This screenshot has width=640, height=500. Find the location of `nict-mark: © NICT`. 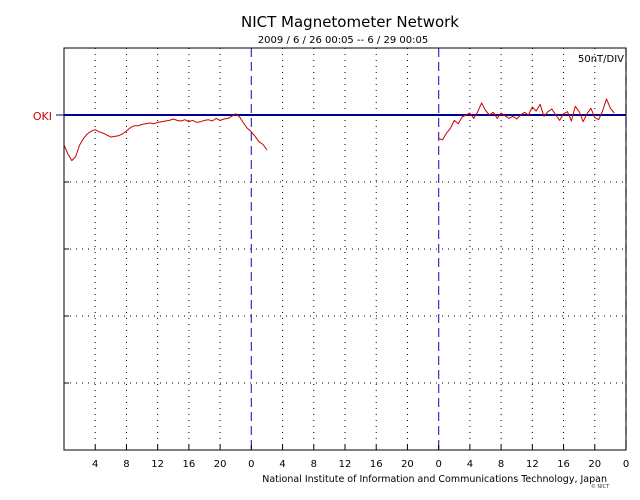

nict-mark: © NICT is located at coordinates (600, 486).